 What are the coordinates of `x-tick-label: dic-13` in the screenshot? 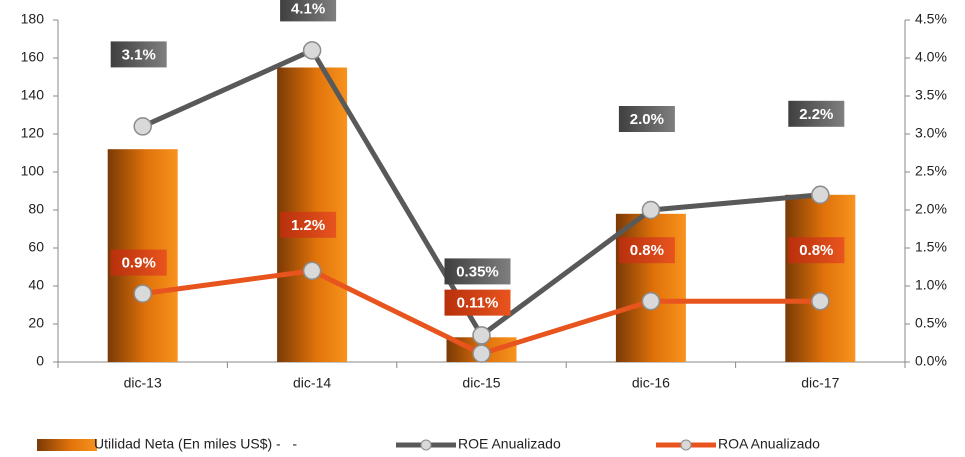 It's located at (143, 383).